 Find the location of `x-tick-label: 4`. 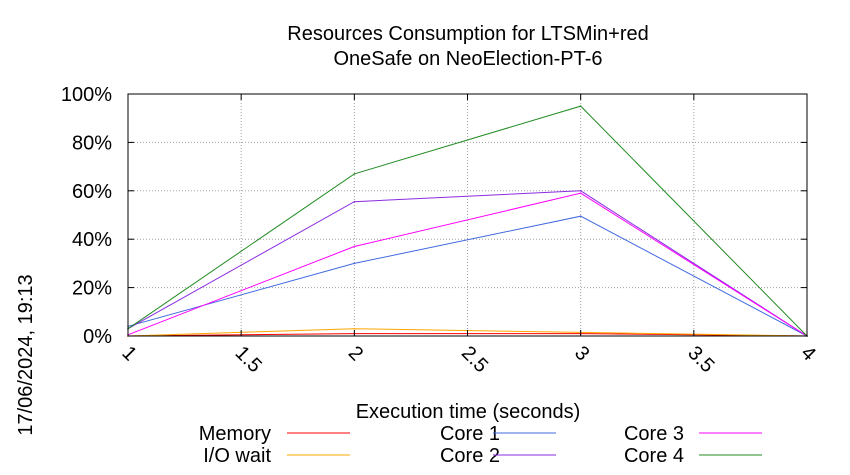

x-tick-label: 4 is located at coordinates (807, 353).